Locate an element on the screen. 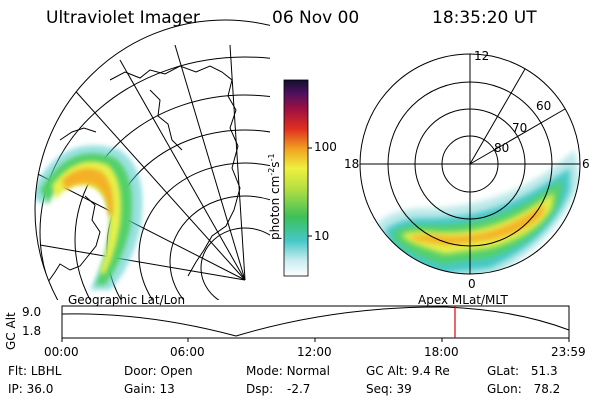  app-title: Ultraviolet Imager is located at coordinates (123, 18).